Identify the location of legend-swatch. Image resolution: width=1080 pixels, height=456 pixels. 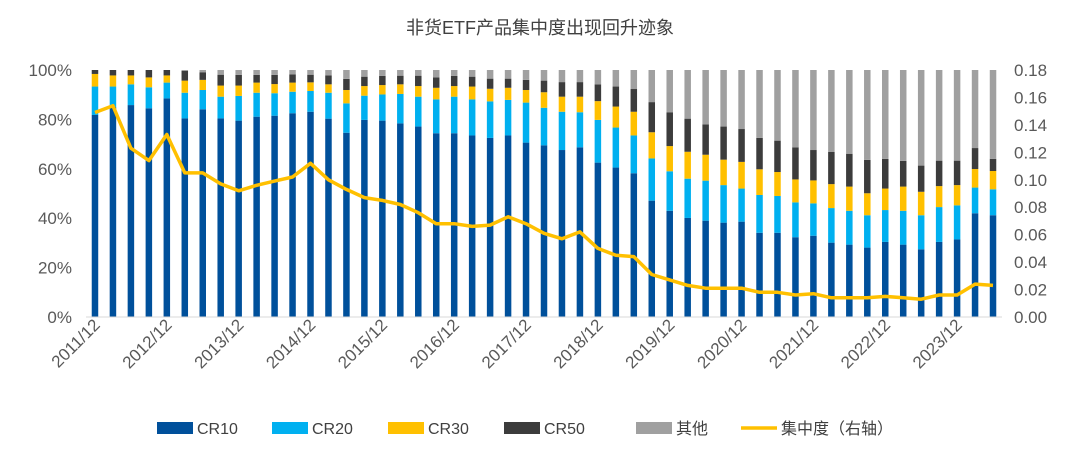
(290, 428).